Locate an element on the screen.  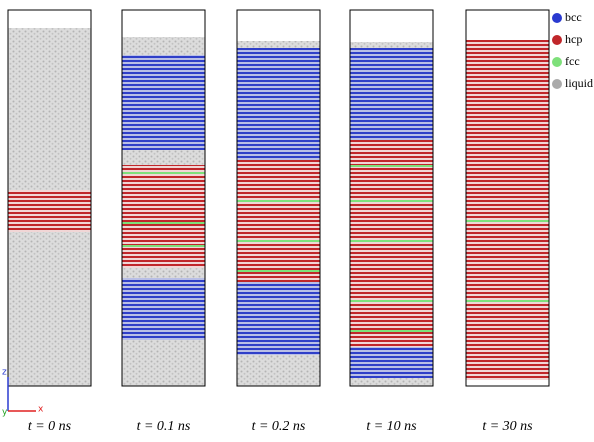
snapshot-panel: t = 0 ns is located at coordinates (49, 221).